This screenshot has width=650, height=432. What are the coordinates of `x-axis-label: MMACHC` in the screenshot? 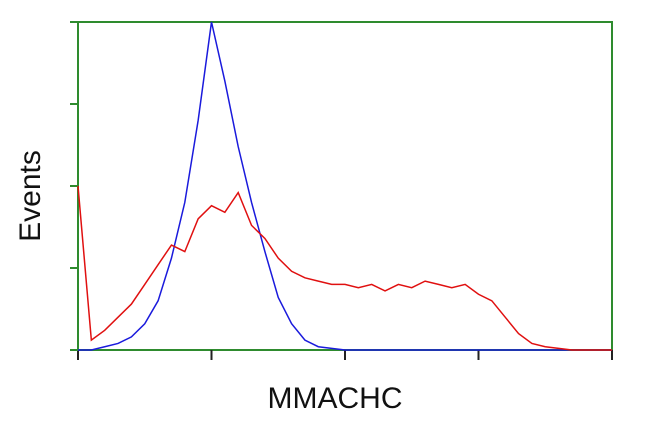 It's located at (335, 398).